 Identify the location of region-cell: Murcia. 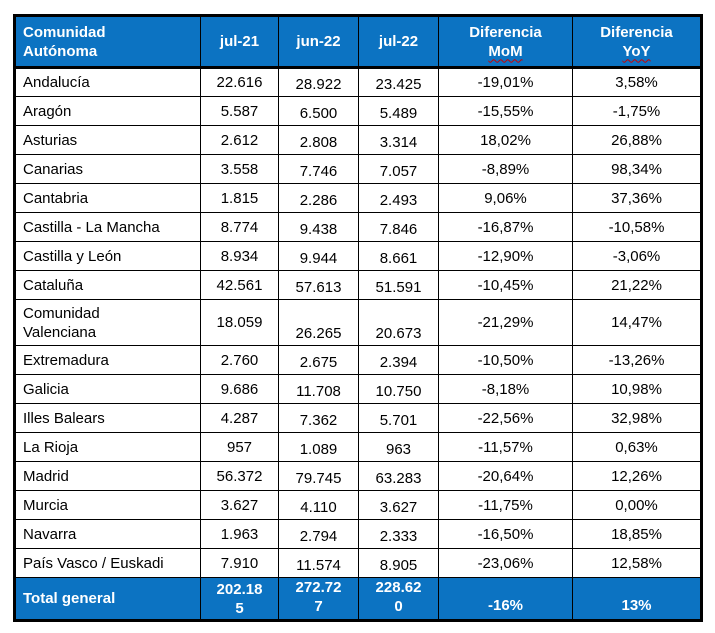
(107, 505).